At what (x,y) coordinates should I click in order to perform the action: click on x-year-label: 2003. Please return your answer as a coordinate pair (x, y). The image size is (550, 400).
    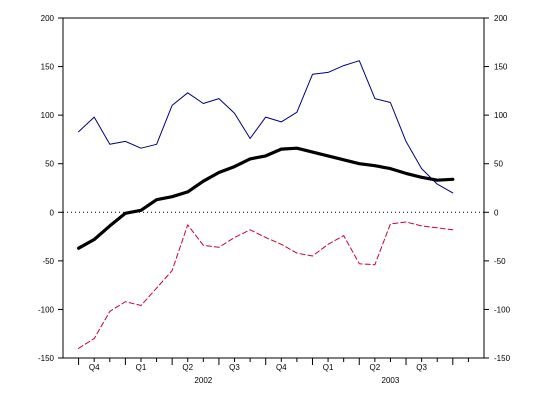
    Looking at the image, I should click on (391, 380).